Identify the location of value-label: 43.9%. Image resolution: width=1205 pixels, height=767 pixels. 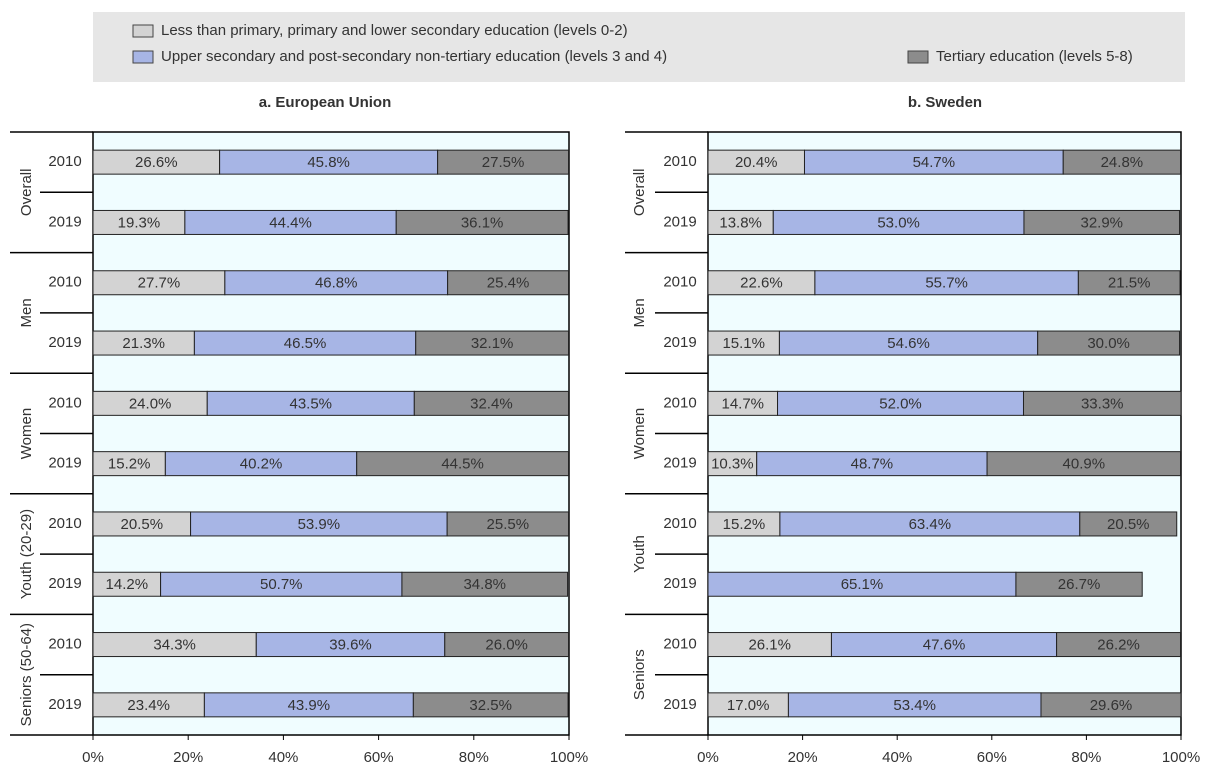
(309, 705).